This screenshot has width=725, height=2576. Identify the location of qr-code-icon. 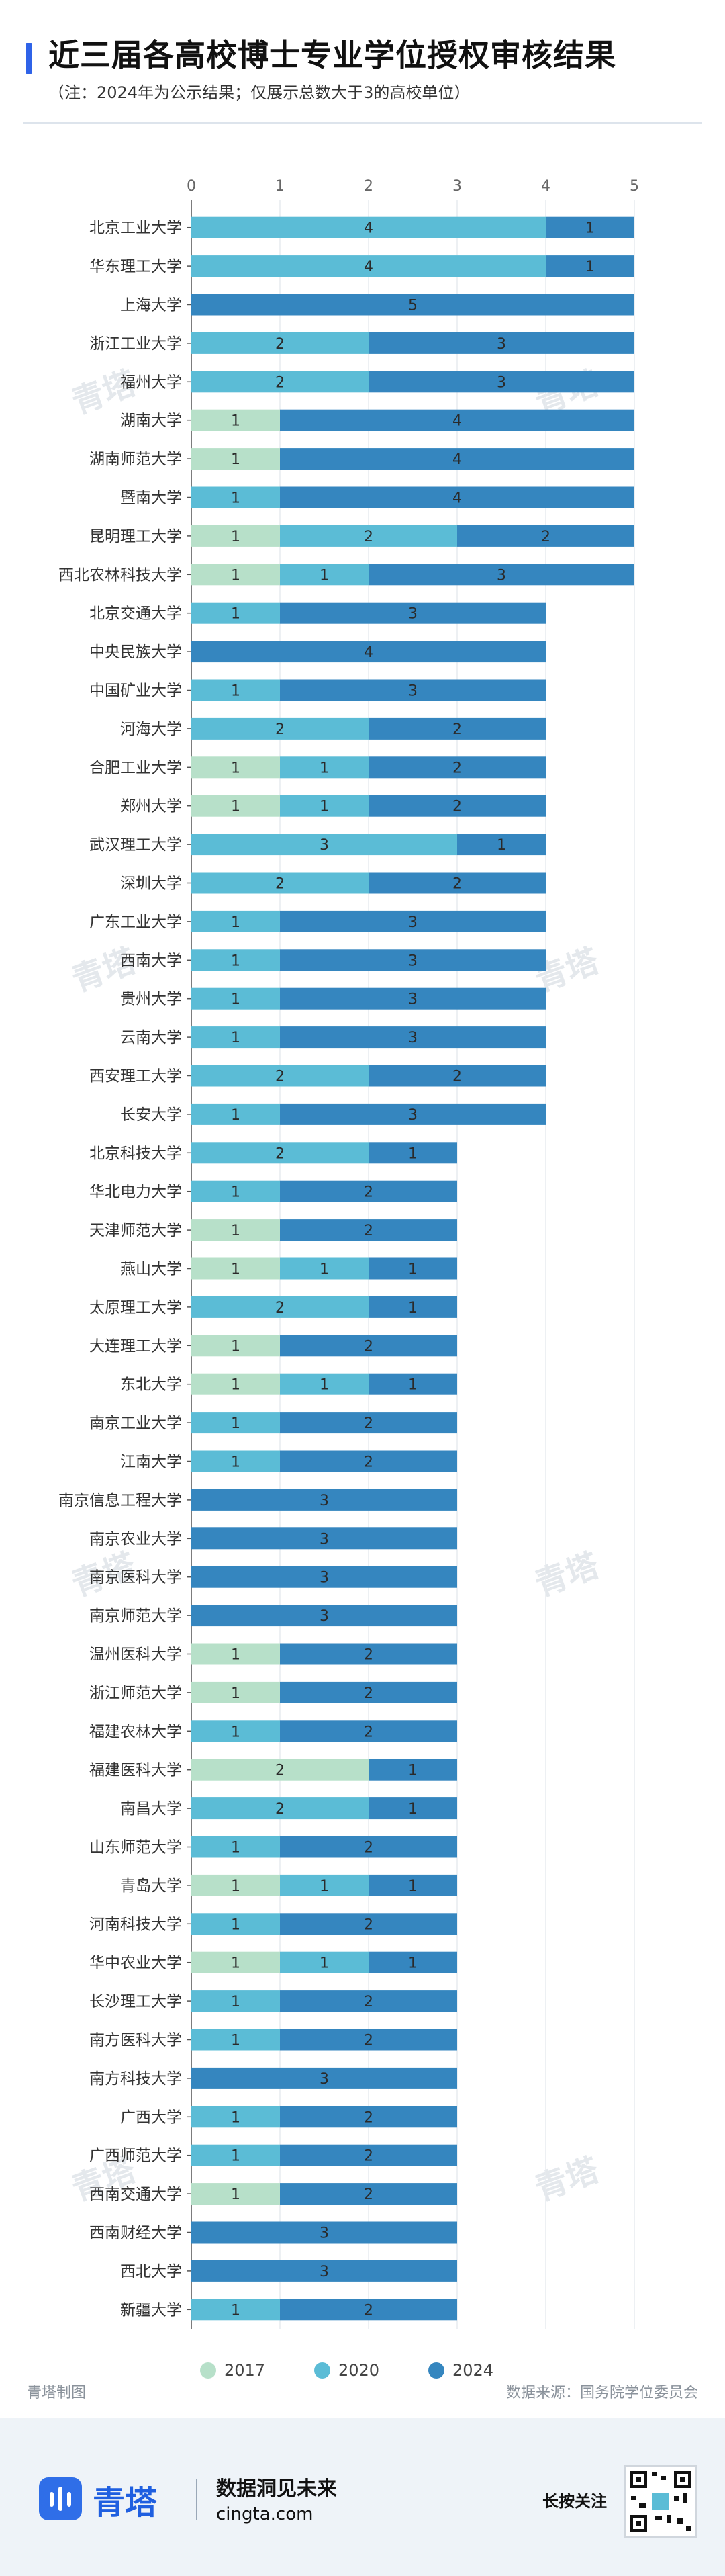
(660, 2502).